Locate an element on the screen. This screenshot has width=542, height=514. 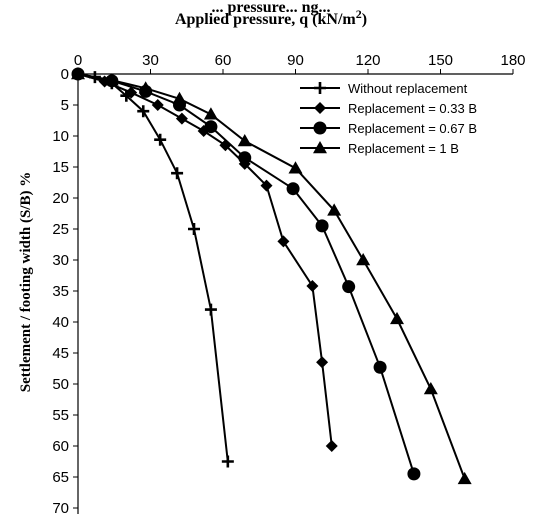
y-tick-label: 55 is located at coordinates (60, 415).